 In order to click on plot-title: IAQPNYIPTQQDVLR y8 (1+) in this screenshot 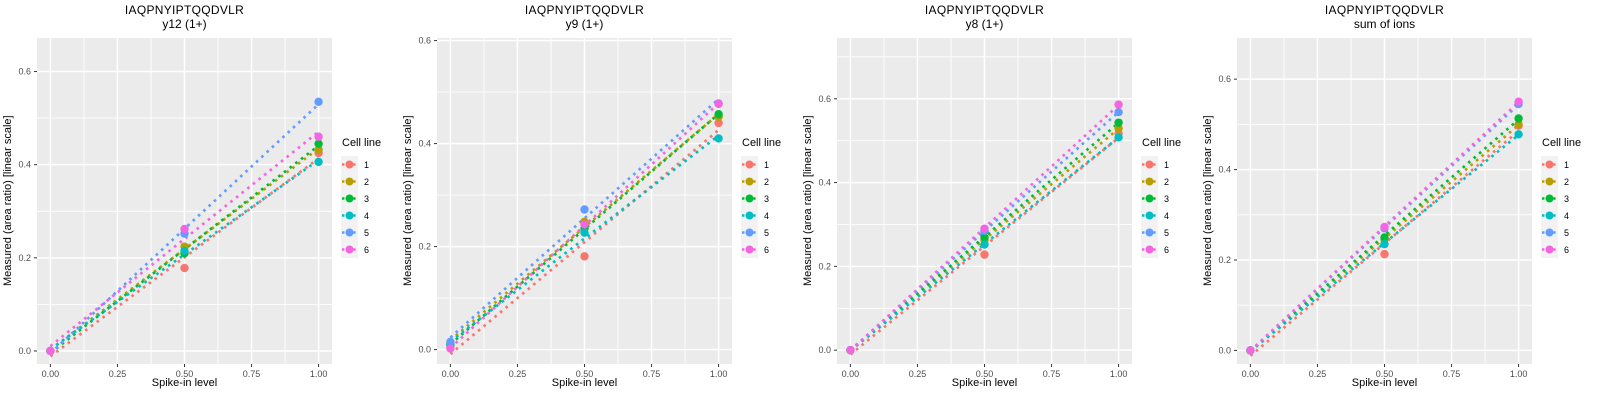, I will do `click(984, 17)`.